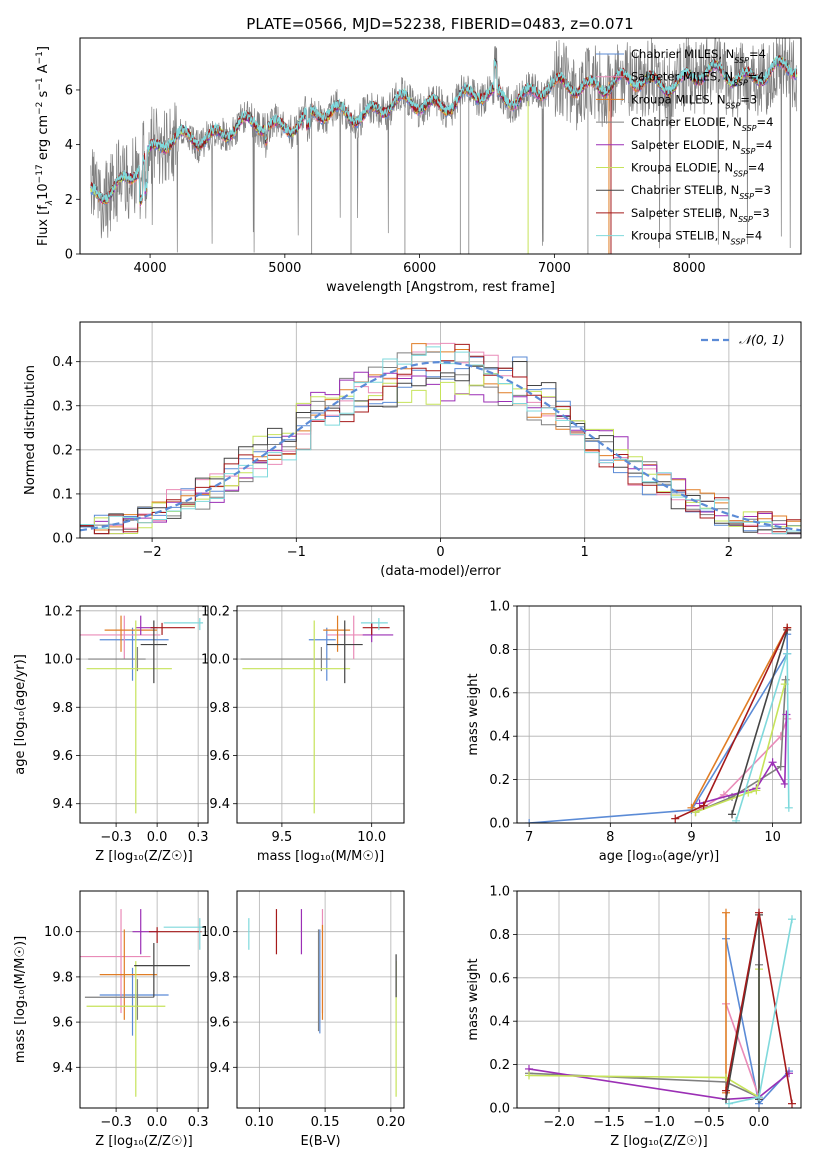 The height and width of the screenshot is (1170, 819). I want to click on y-axis-label-part: erg cm, so click(43, 139).